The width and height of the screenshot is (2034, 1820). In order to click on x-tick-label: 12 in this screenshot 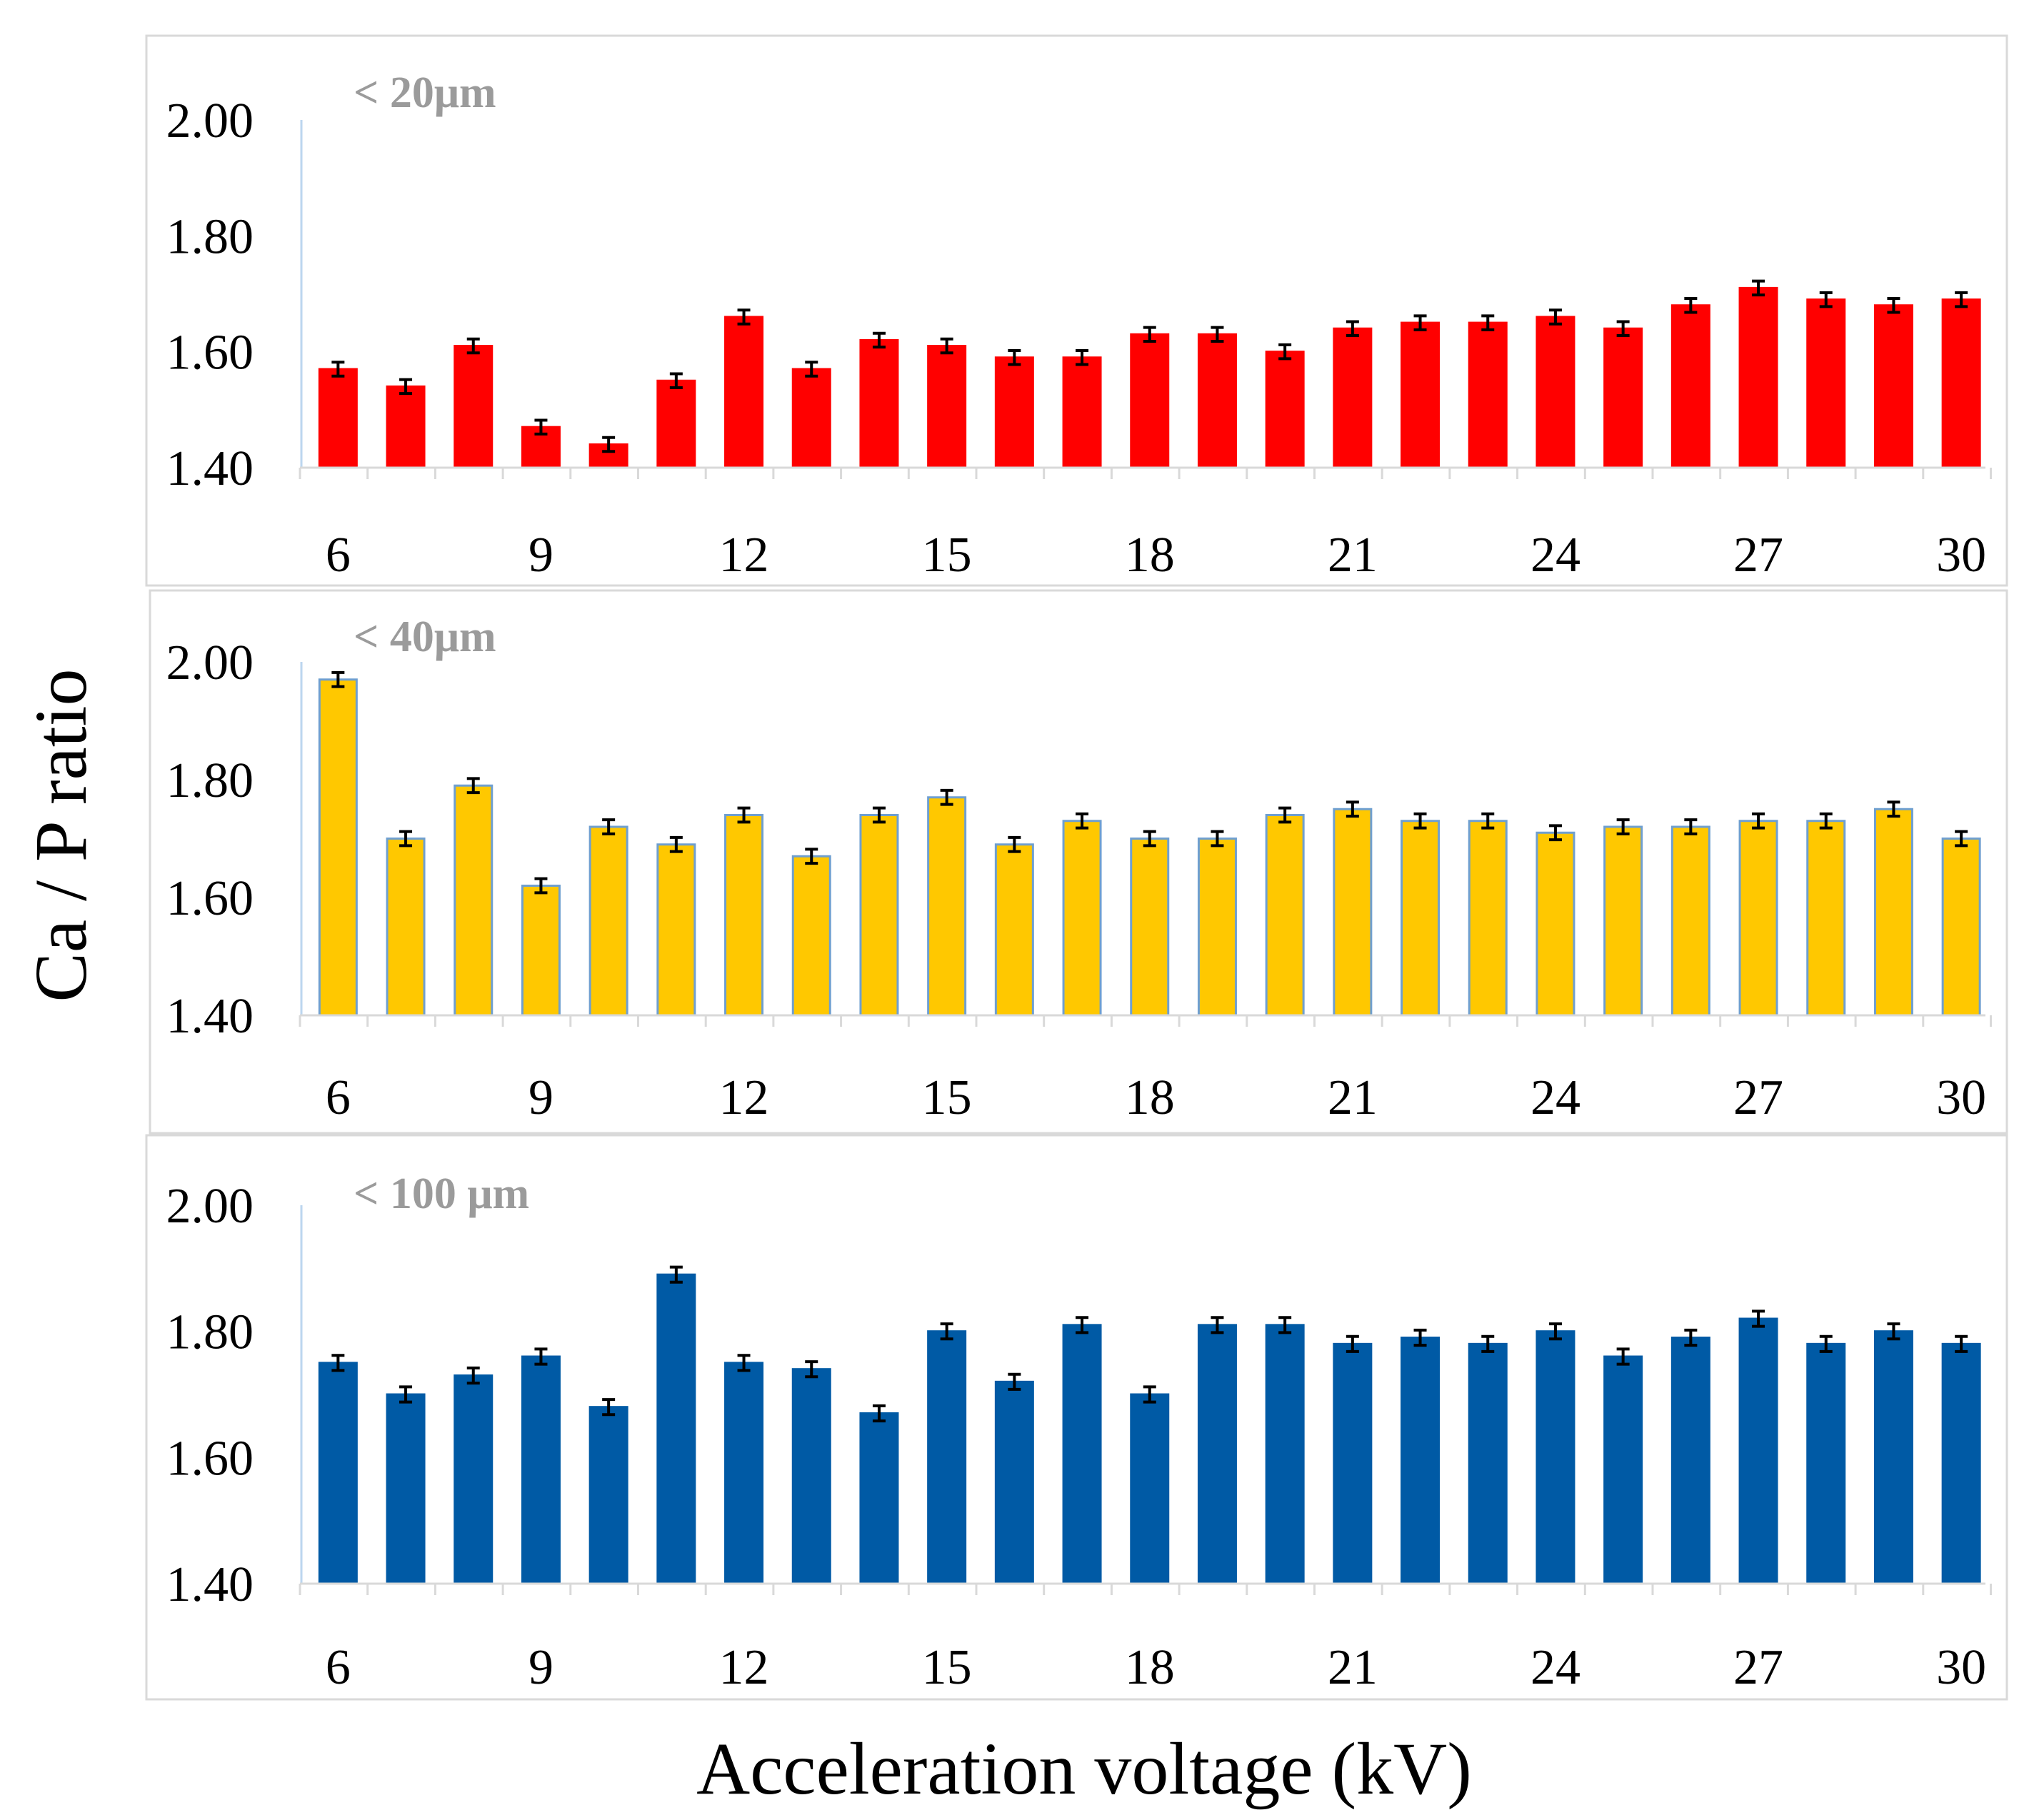, I will do `click(744, 555)`.